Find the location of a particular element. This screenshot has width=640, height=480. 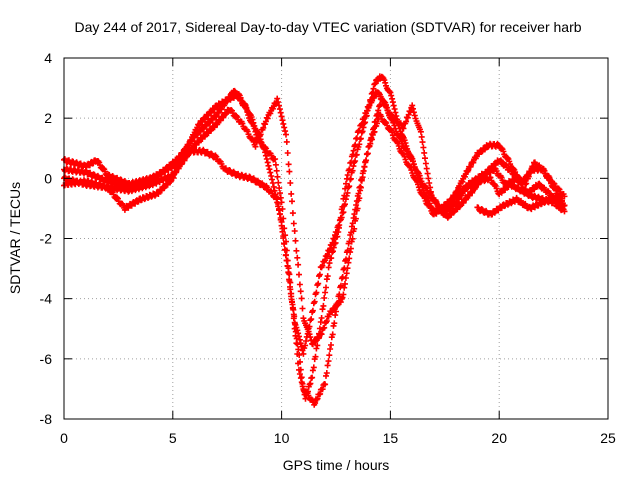

y-tick-label: 0 is located at coordinates (48, 178).